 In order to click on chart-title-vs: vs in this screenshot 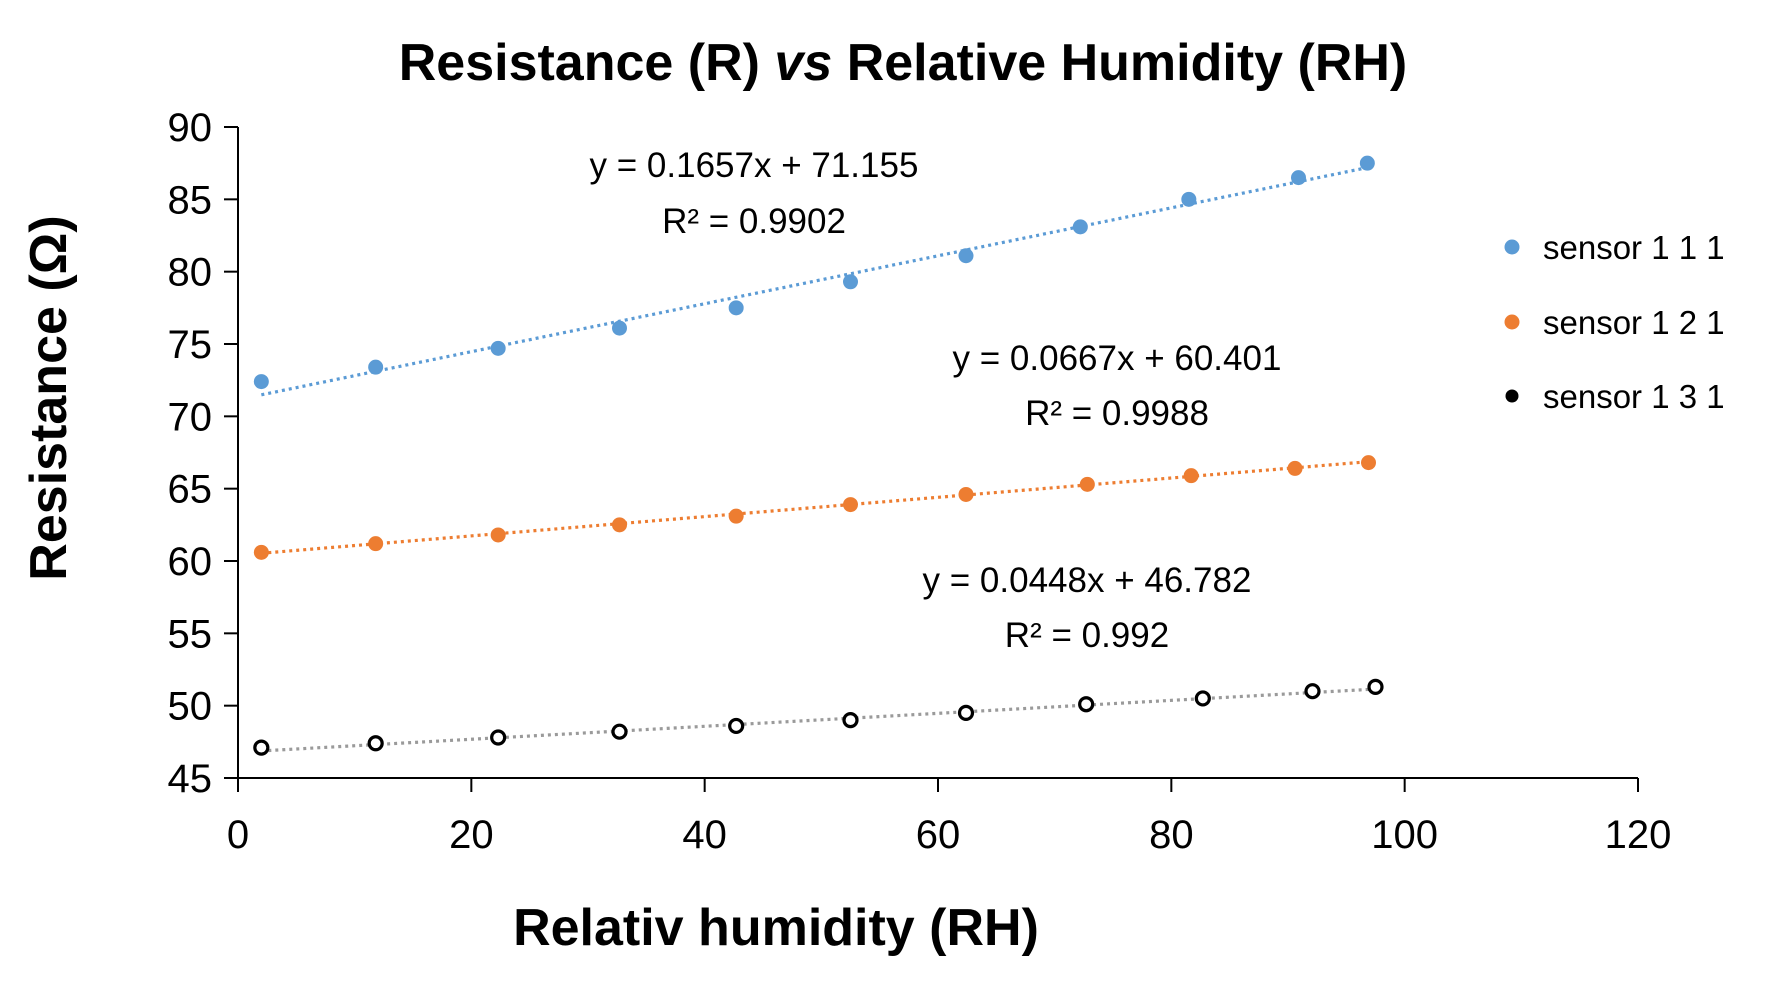, I will do `click(803, 63)`.